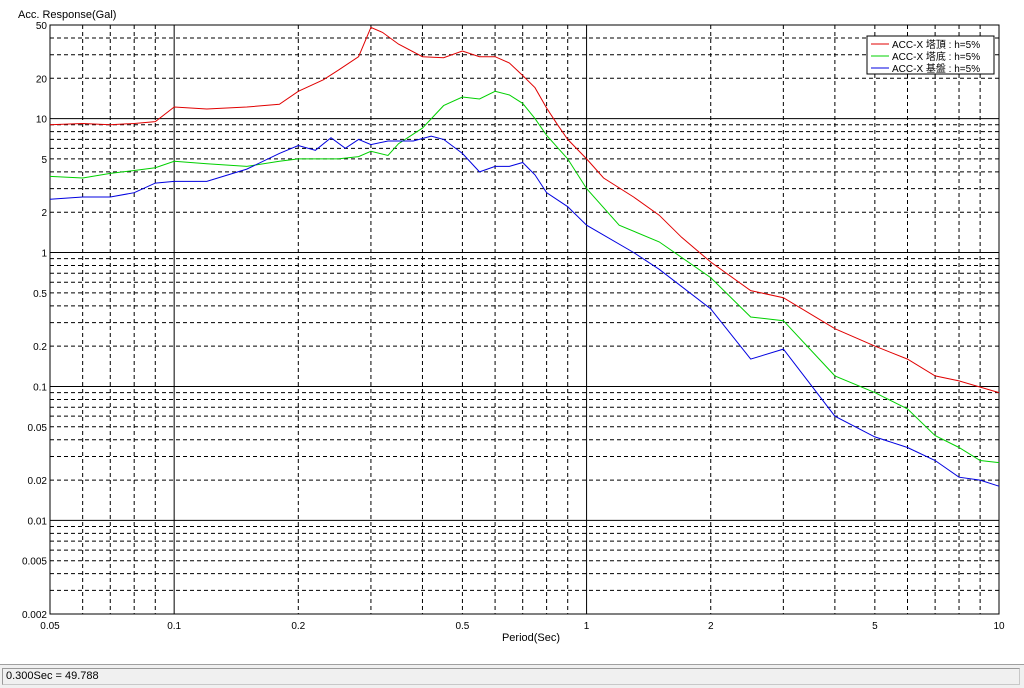  What do you see at coordinates (936, 44) in the screenshot?
I see `legend-label: ACC-X 塔頂 : h=5%` at bounding box center [936, 44].